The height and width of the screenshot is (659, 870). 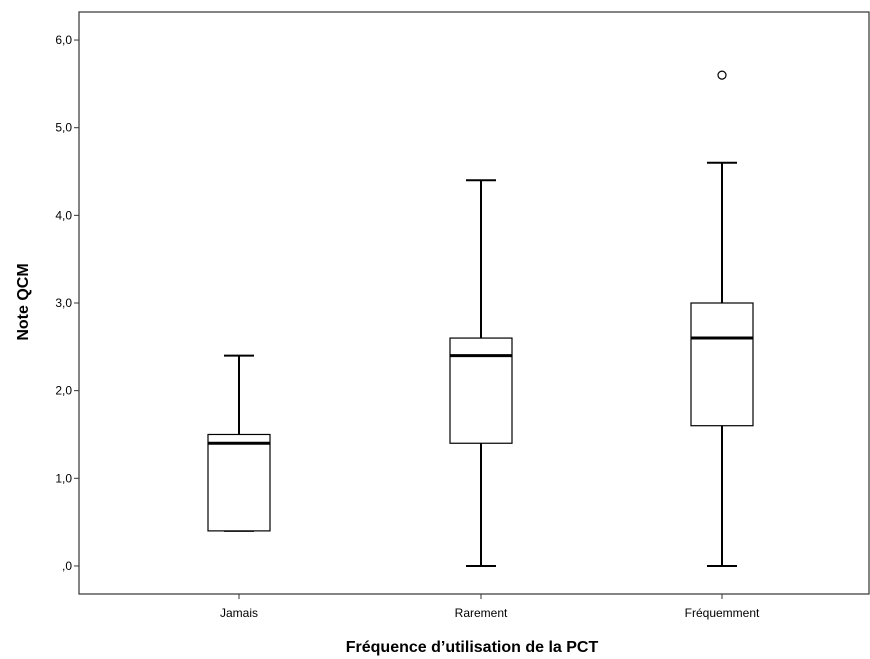 I want to click on y-tick-label: 4,0, so click(x=63, y=215).